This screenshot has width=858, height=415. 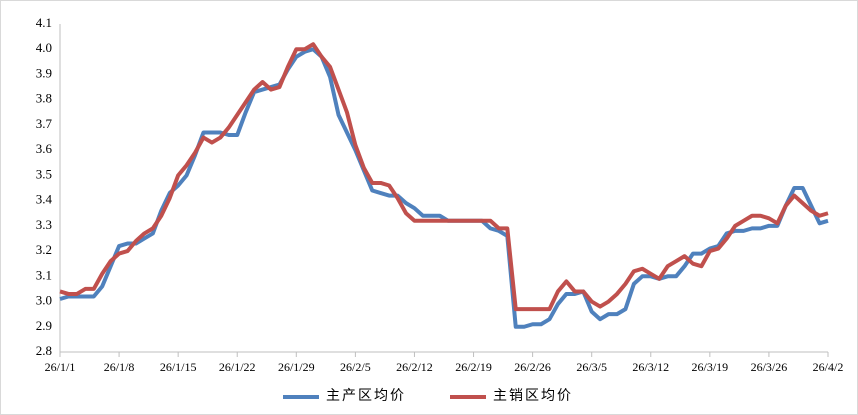 What do you see at coordinates (769, 367) in the screenshot?
I see `x-tick-label: 26/3/26` at bounding box center [769, 367].